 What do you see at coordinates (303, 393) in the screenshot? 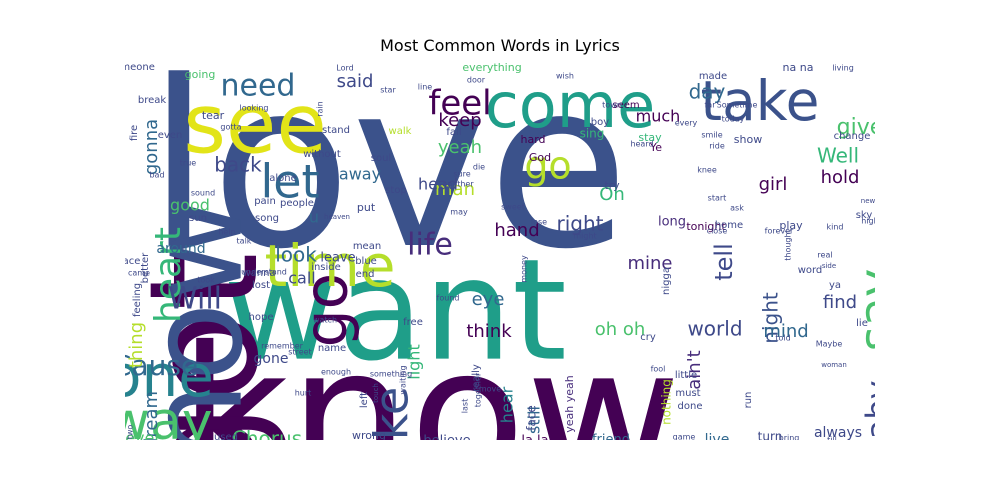
I see `word-hurt: hurt` at bounding box center [303, 393].